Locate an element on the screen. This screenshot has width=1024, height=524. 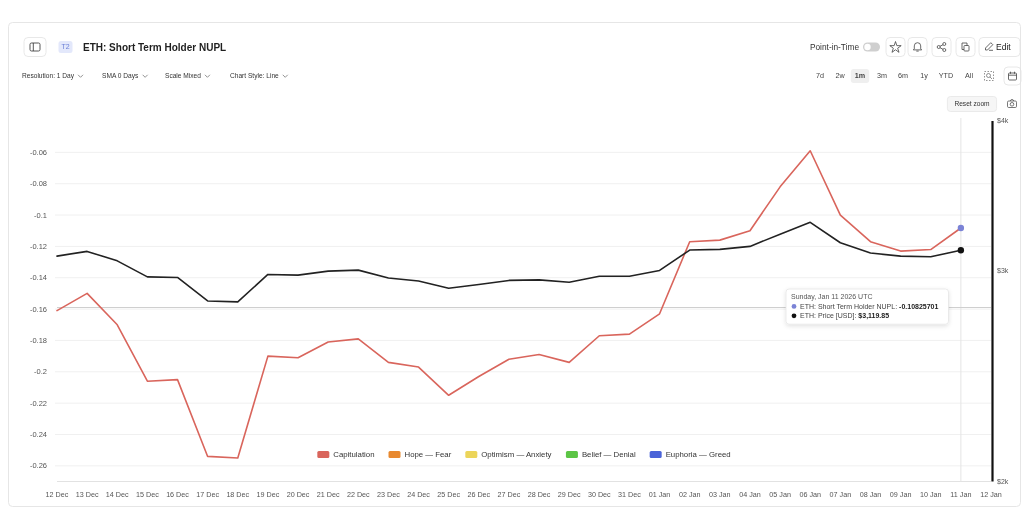
text: Edit is located at coordinates (1004, 46).